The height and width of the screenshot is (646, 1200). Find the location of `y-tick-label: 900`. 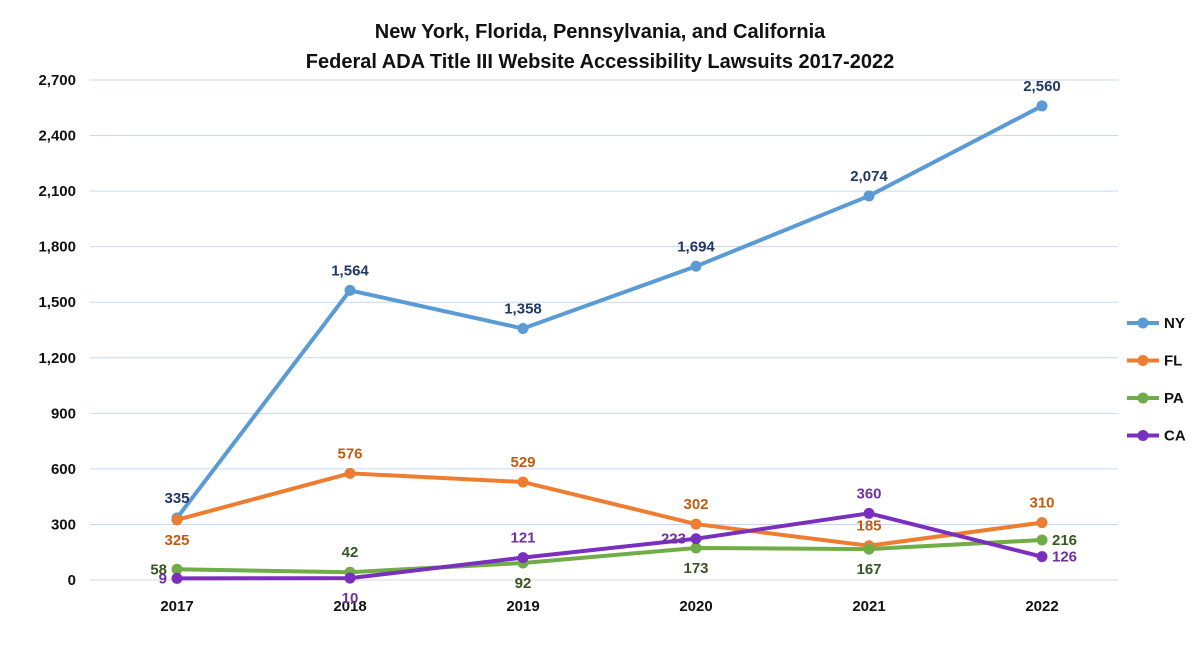

y-tick-label: 900 is located at coordinates (63, 413).